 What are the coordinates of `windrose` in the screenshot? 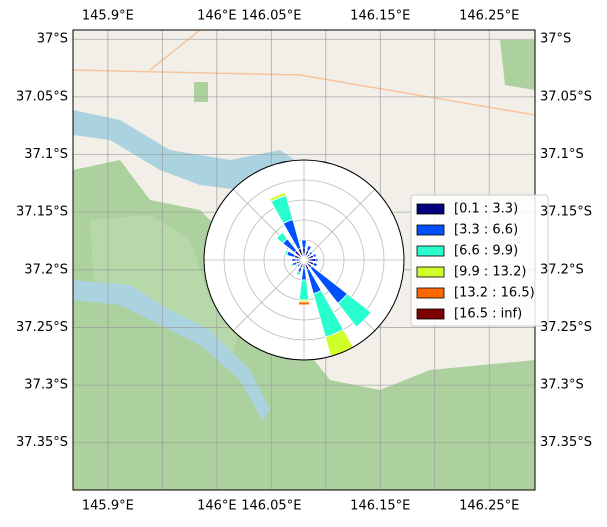 It's located at (304, 260).